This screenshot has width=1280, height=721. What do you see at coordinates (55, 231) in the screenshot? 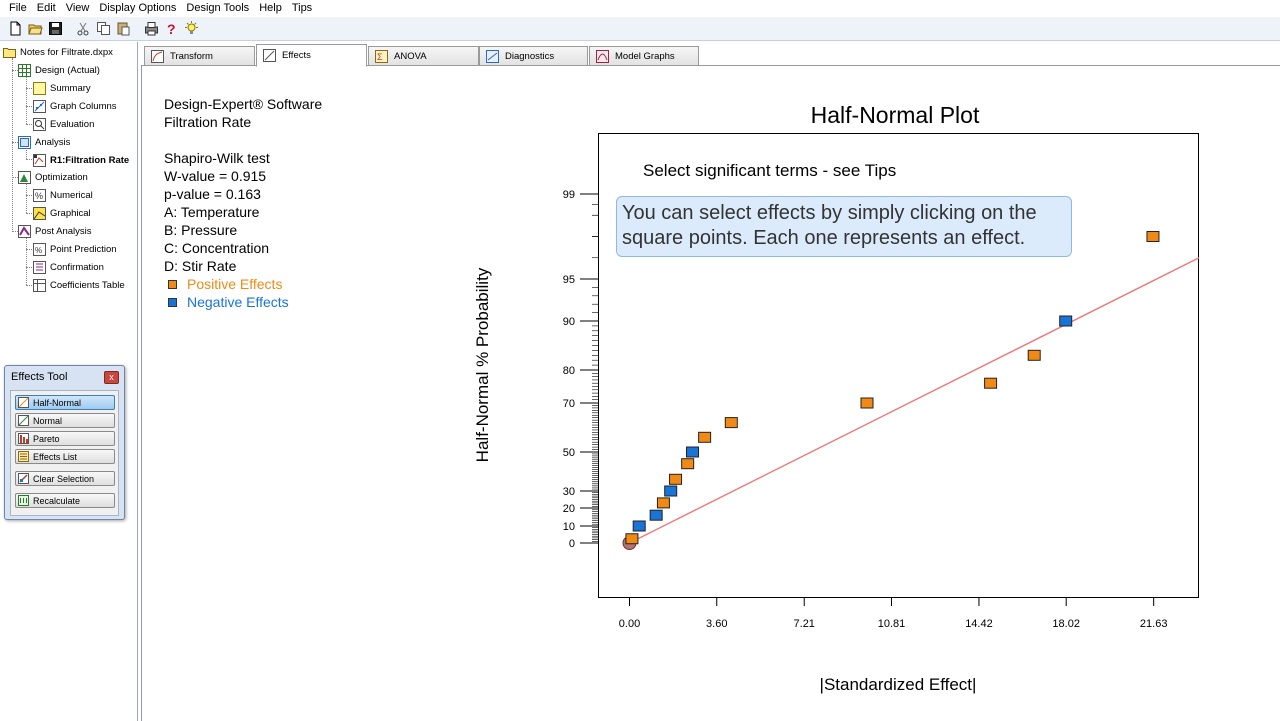
I see `tree-item-post-analysis: Post Analysis` at bounding box center [55, 231].